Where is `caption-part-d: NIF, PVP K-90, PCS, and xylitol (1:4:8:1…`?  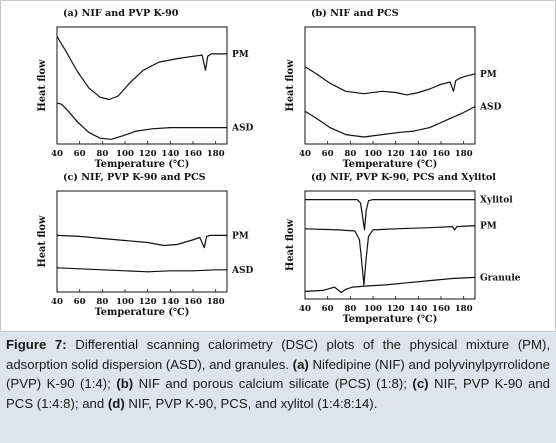
caption-part-d: NIF, PVP K-90, PCS, and xylitol (1:4:8:1… is located at coordinates (251, 403).